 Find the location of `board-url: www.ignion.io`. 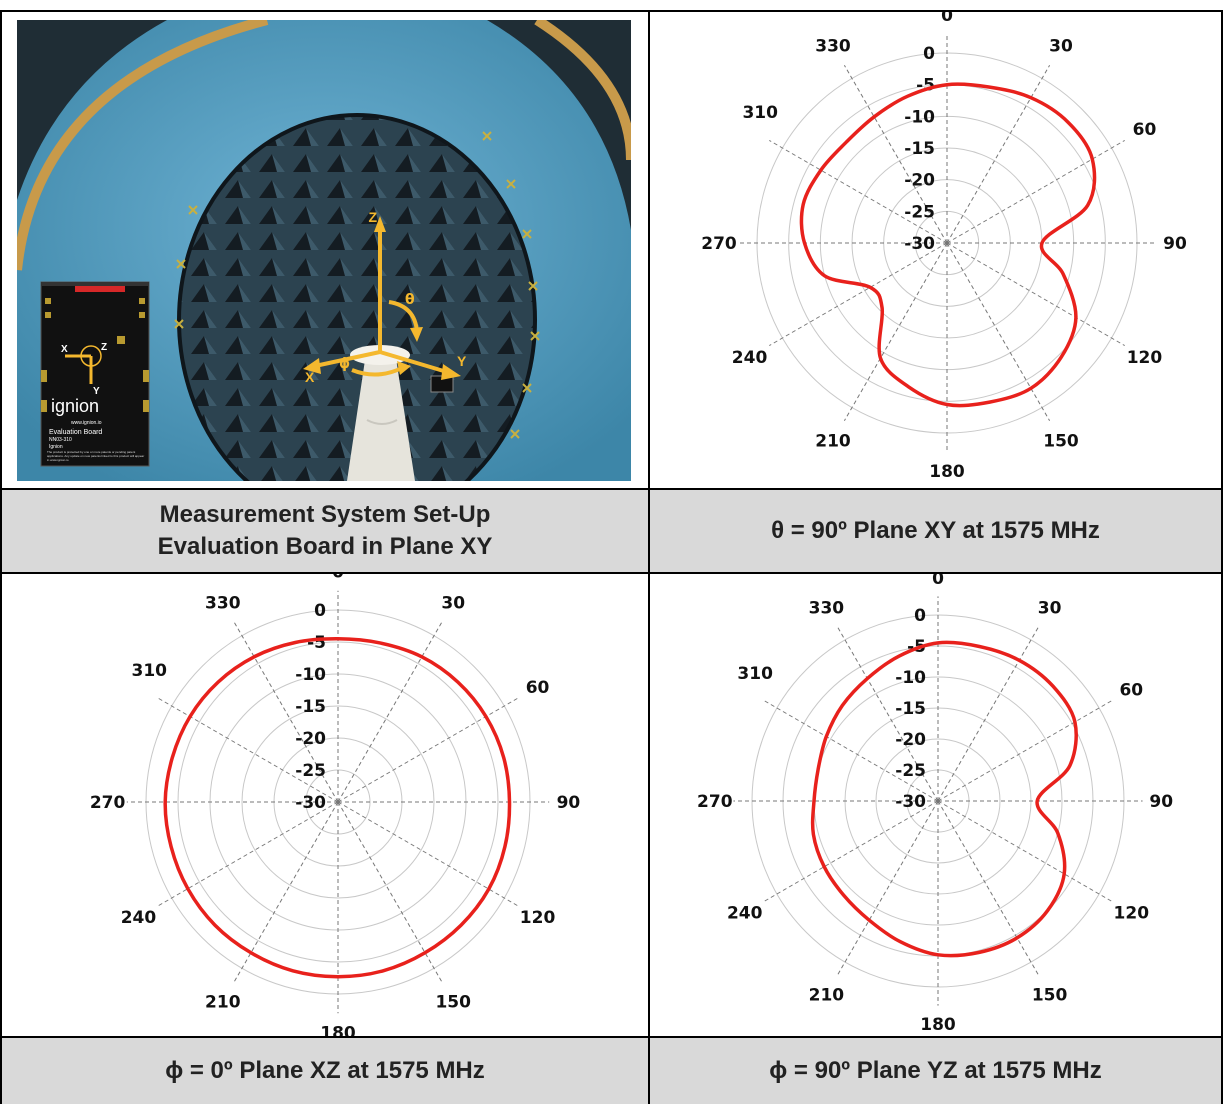

board-url: www.ignion.io is located at coordinates (86, 423).